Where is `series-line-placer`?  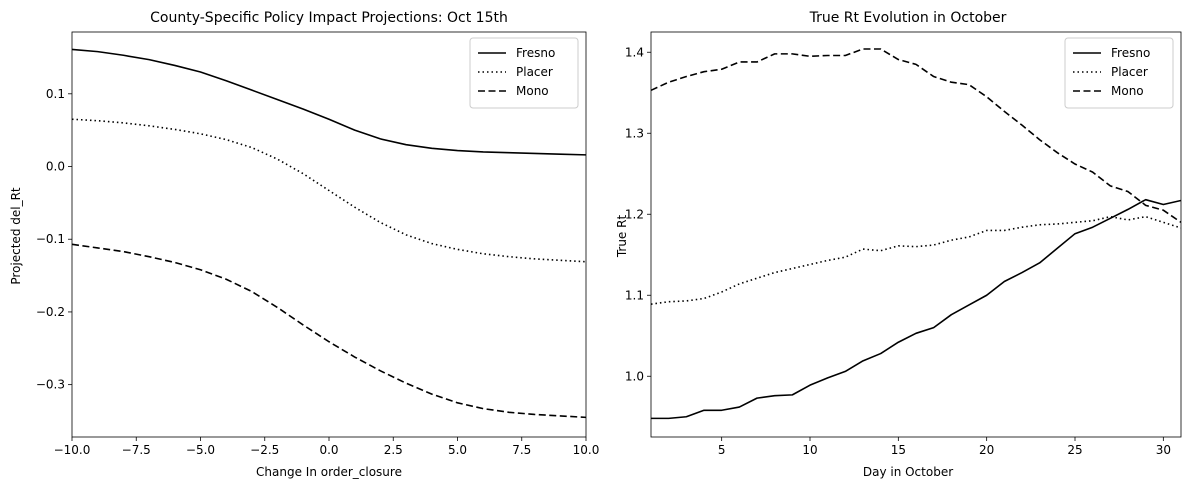 series-line-placer is located at coordinates (329, 190).